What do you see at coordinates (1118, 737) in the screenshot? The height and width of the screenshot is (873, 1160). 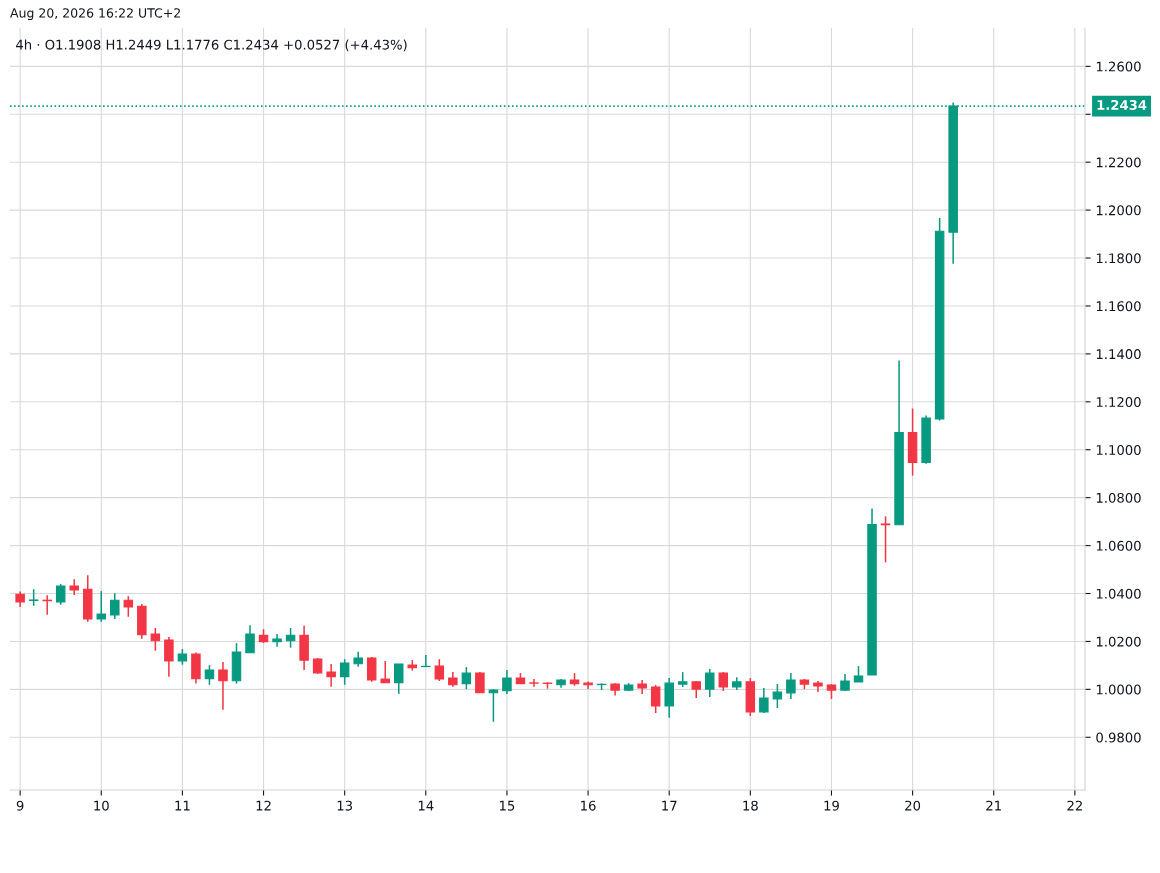 I see `y-tick-label: 0.9800` at bounding box center [1118, 737].